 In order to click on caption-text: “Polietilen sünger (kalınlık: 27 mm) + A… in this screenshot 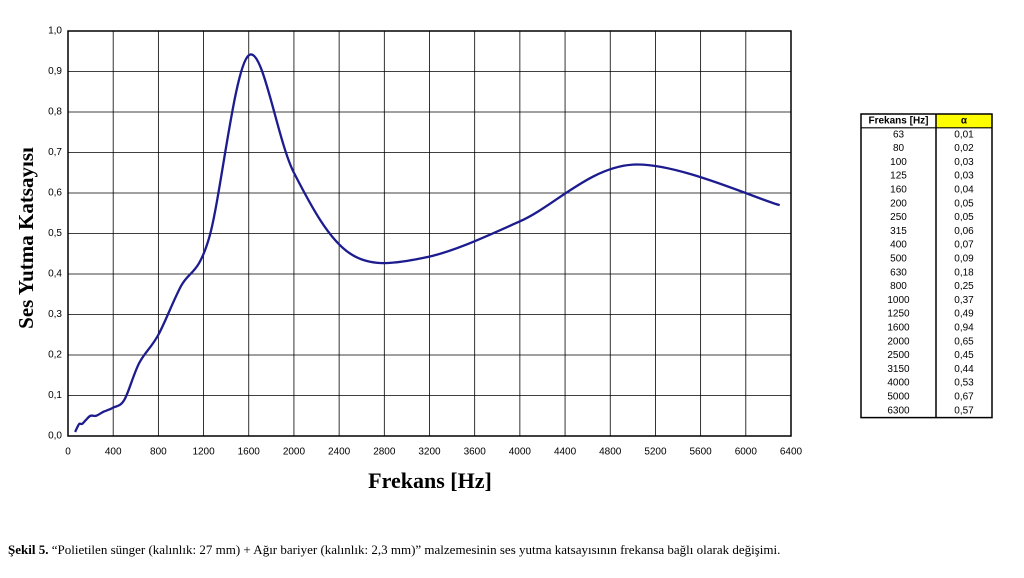, I will do `click(416, 549)`.